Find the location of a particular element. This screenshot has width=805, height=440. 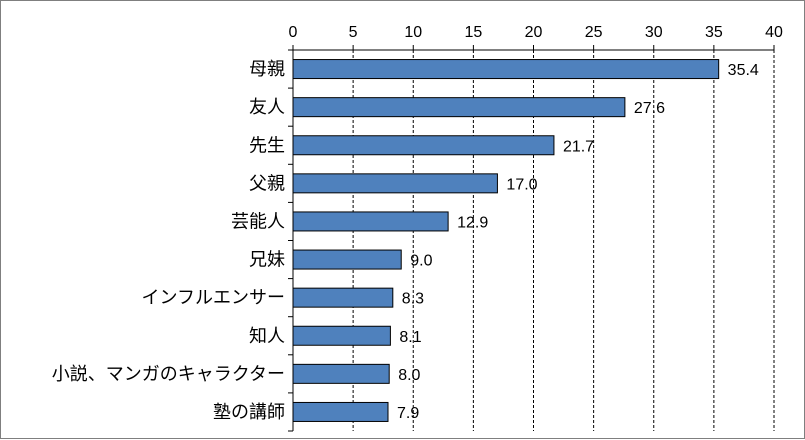

x-tick-label: 0 is located at coordinates (293, 32).